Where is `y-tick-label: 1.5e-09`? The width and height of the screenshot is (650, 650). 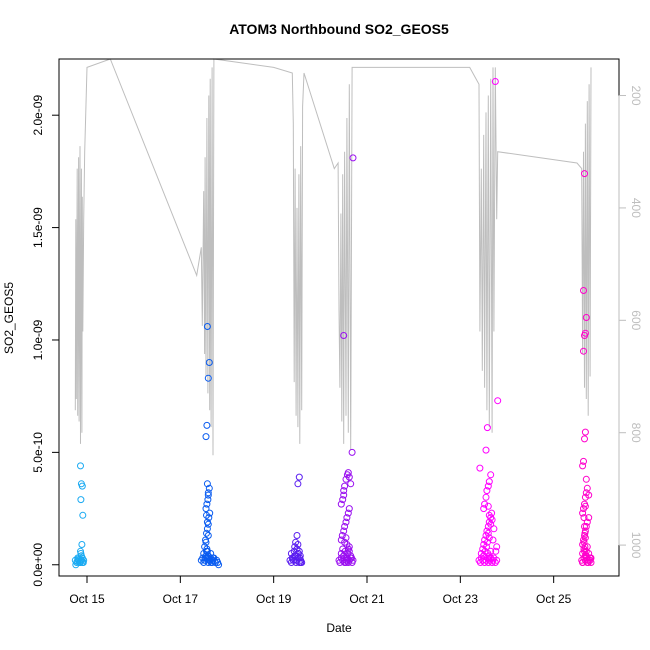
y-tick-label: 1.5e-09 is located at coordinates (38, 227).